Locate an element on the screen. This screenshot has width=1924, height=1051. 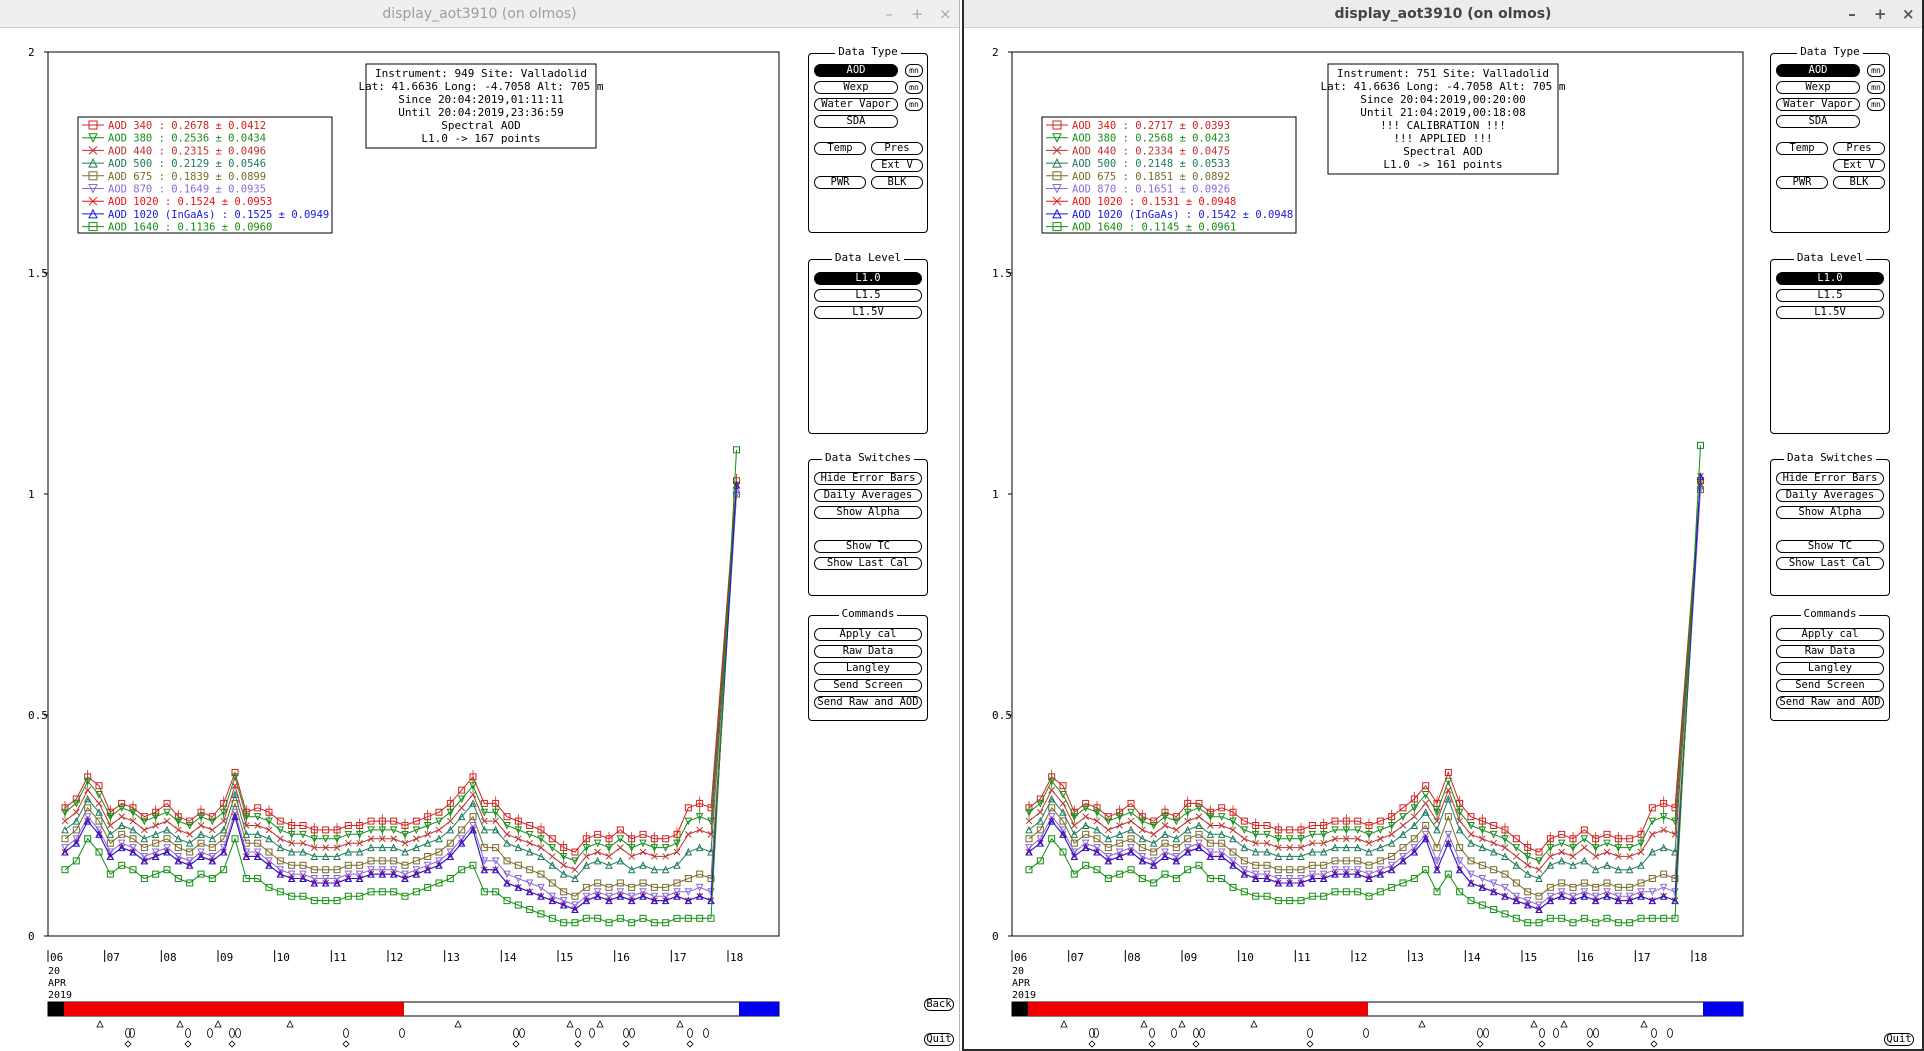
x-tick-label: 10 is located at coordinates (1247, 957).